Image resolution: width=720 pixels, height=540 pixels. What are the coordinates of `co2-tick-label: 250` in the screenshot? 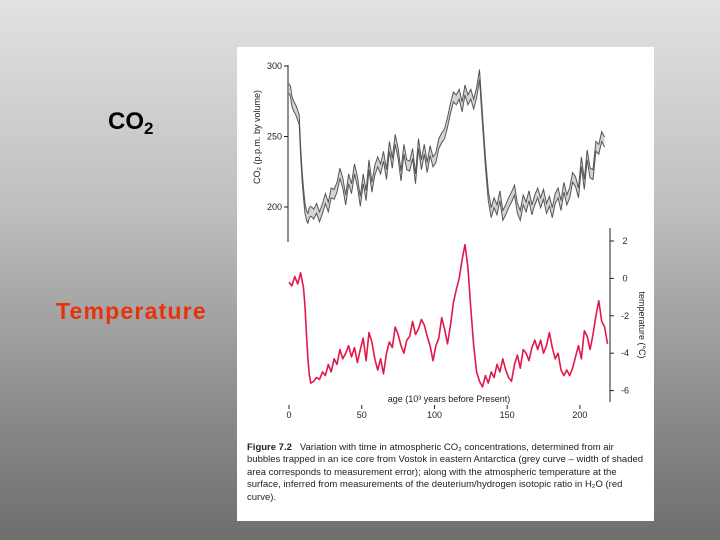 It's located at (274, 137).